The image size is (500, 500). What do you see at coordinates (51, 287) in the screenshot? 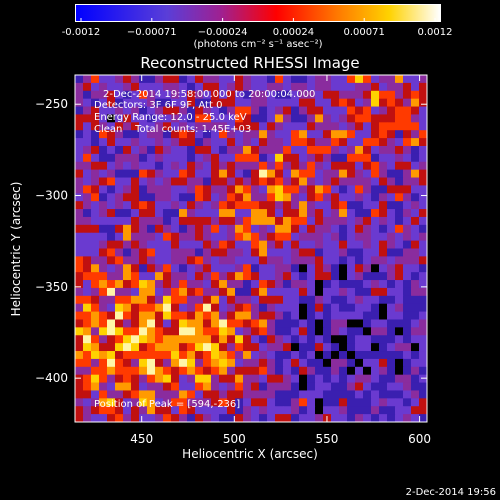
I see `y-tick-label: −350` at bounding box center [51, 287].